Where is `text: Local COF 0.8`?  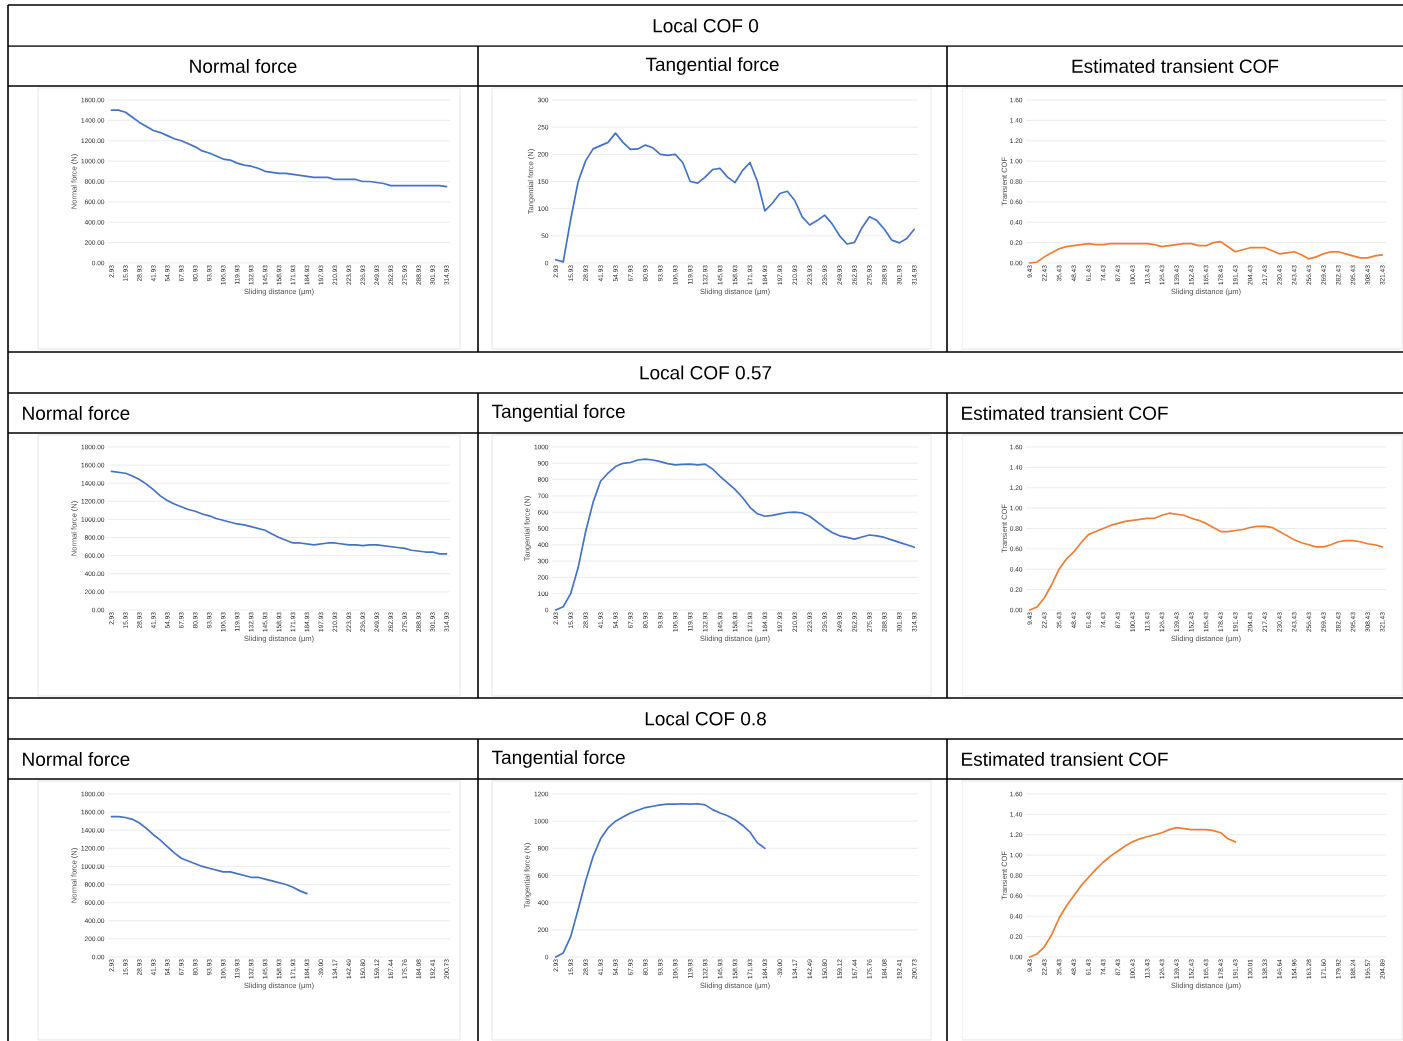
text: Local COF 0.8 is located at coordinates (705, 718).